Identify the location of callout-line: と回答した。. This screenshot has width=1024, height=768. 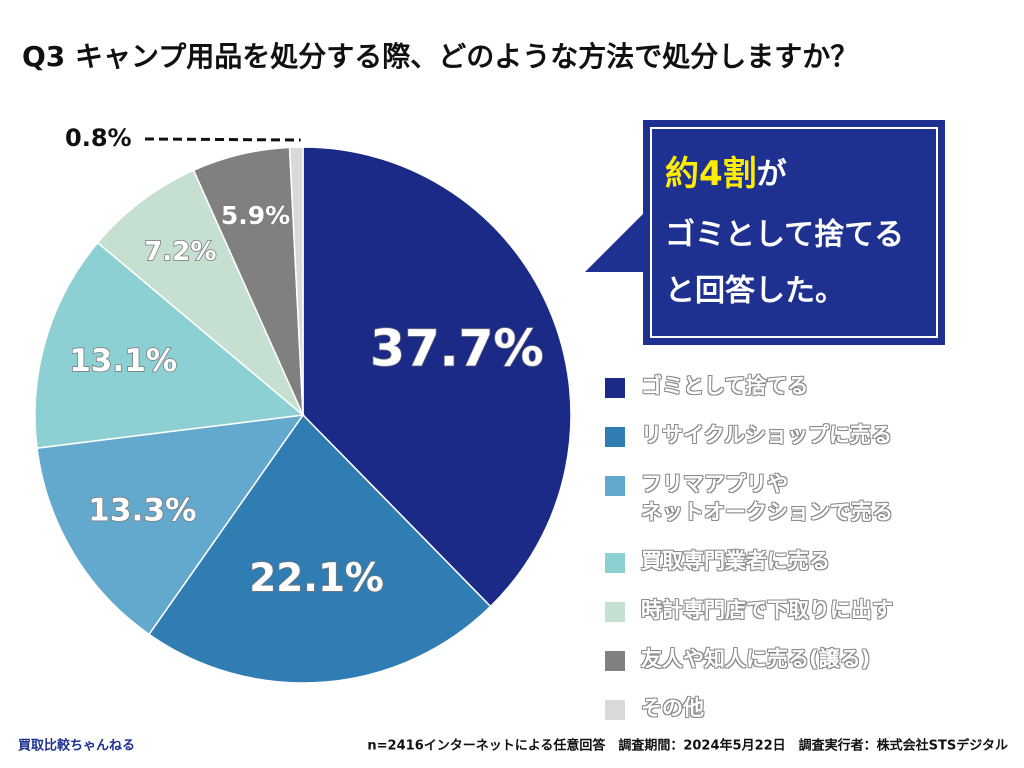
(755, 291).